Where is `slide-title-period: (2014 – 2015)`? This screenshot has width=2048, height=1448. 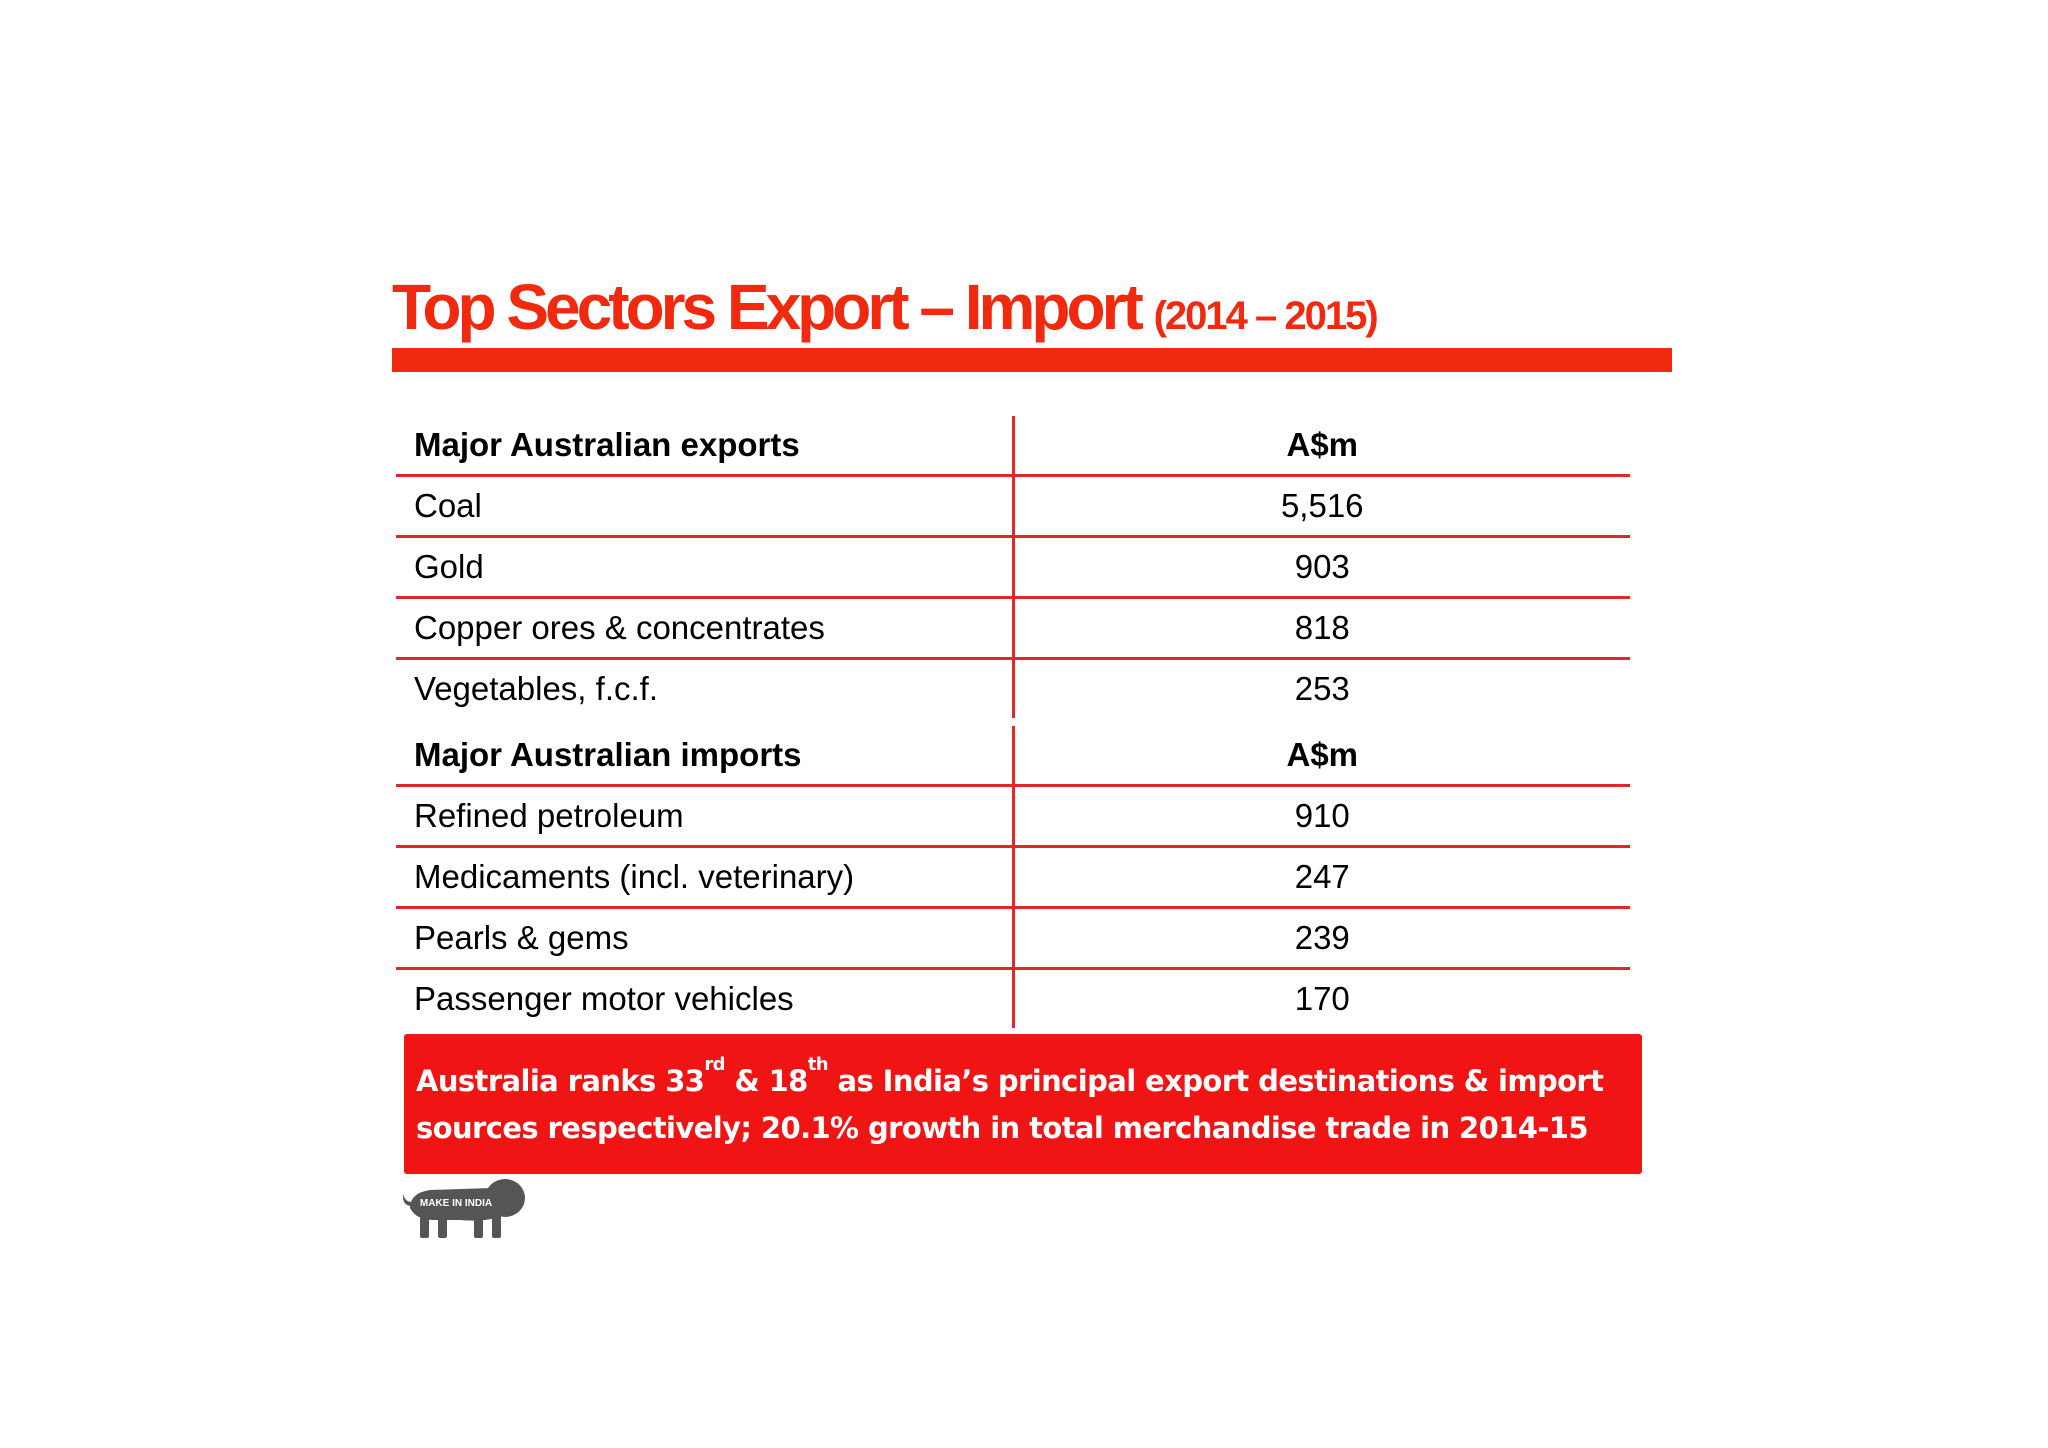 slide-title-period: (2014 – 2015) is located at coordinates (1266, 316).